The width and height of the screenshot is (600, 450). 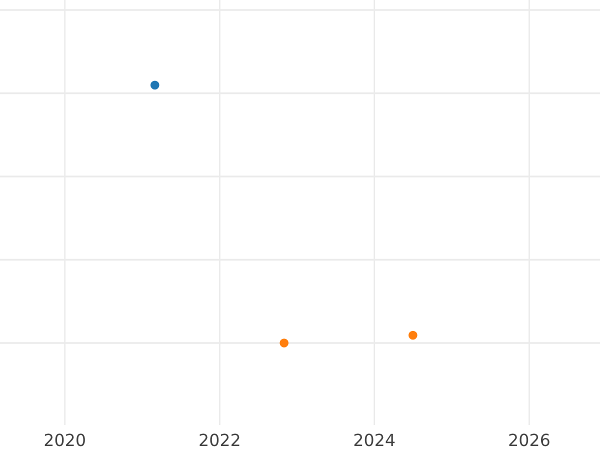 What do you see at coordinates (374, 440) in the screenshot?
I see `x-tick-label: 2024` at bounding box center [374, 440].